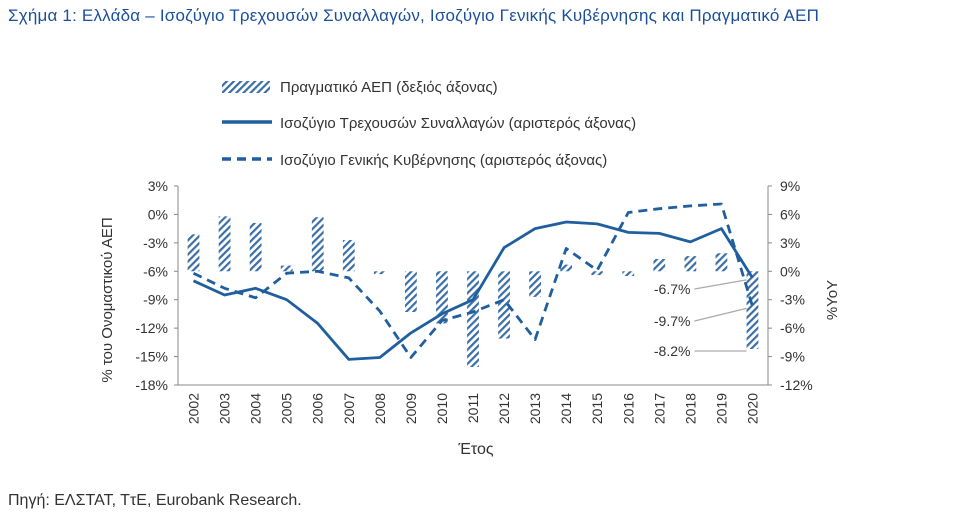 This screenshot has height=522, width=956. Describe the element at coordinates (380, 408) in the screenshot. I see `x-tick-label: 2008` at that location.